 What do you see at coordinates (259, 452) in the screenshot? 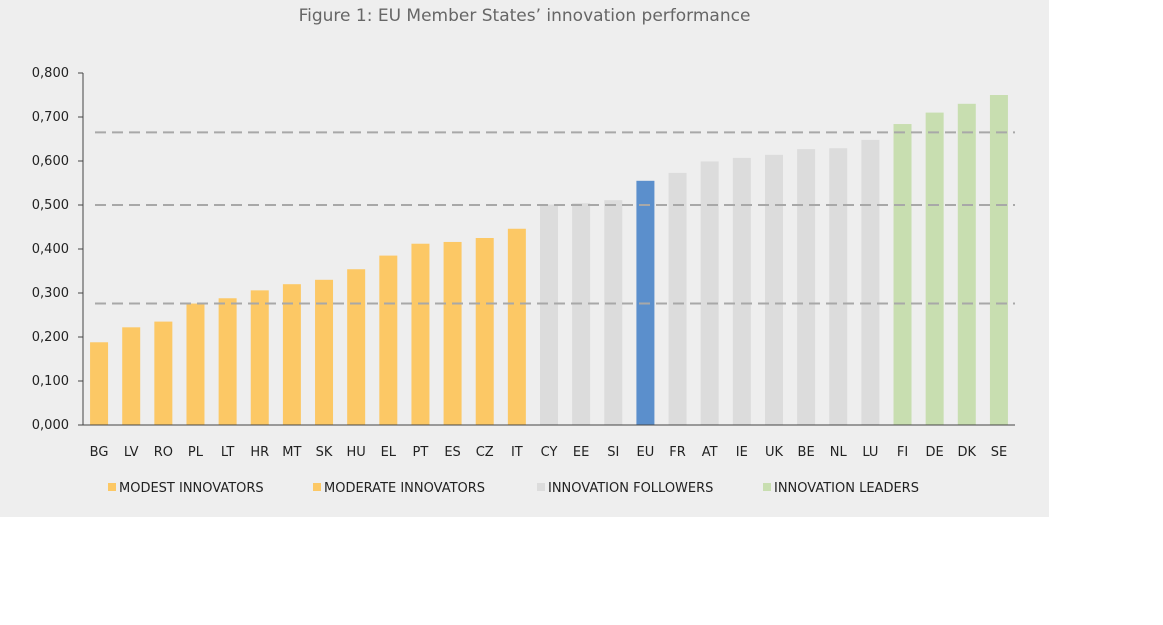
I see `x-tick-label: HR` at bounding box center [259, 452].